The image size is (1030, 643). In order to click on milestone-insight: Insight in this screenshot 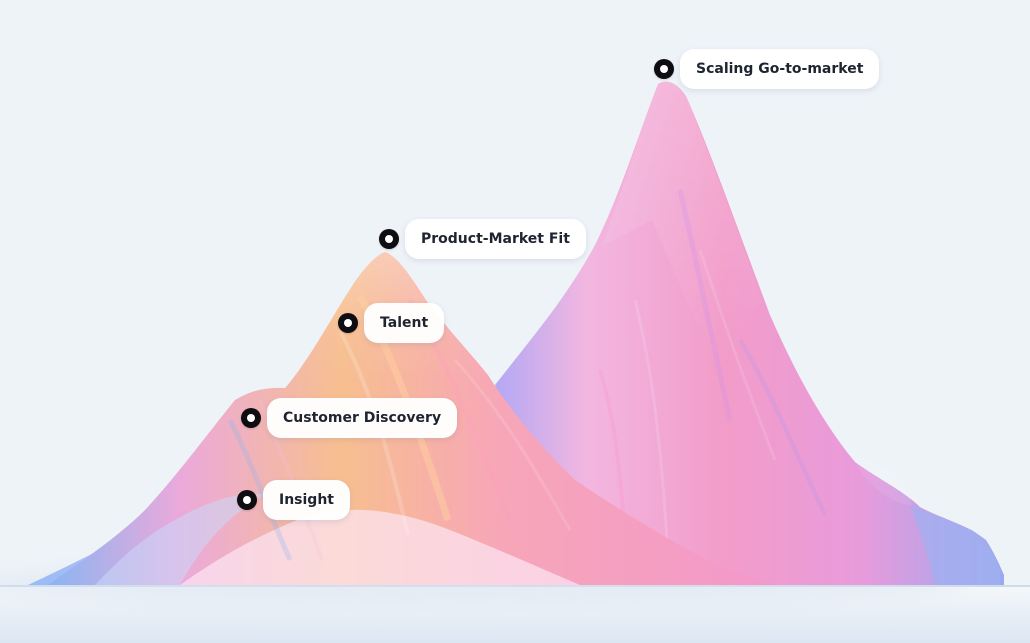, I will do `click(293, 500)`.